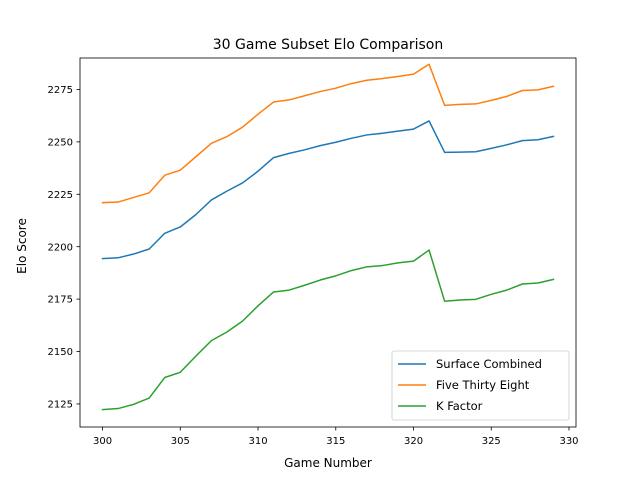 The width and height of the screenshot is (640, 480). What do you see at coordinates (22, 246) in the screenshot?
I see `y-axis-label: Elo Score` at bounding box center [22, 246].